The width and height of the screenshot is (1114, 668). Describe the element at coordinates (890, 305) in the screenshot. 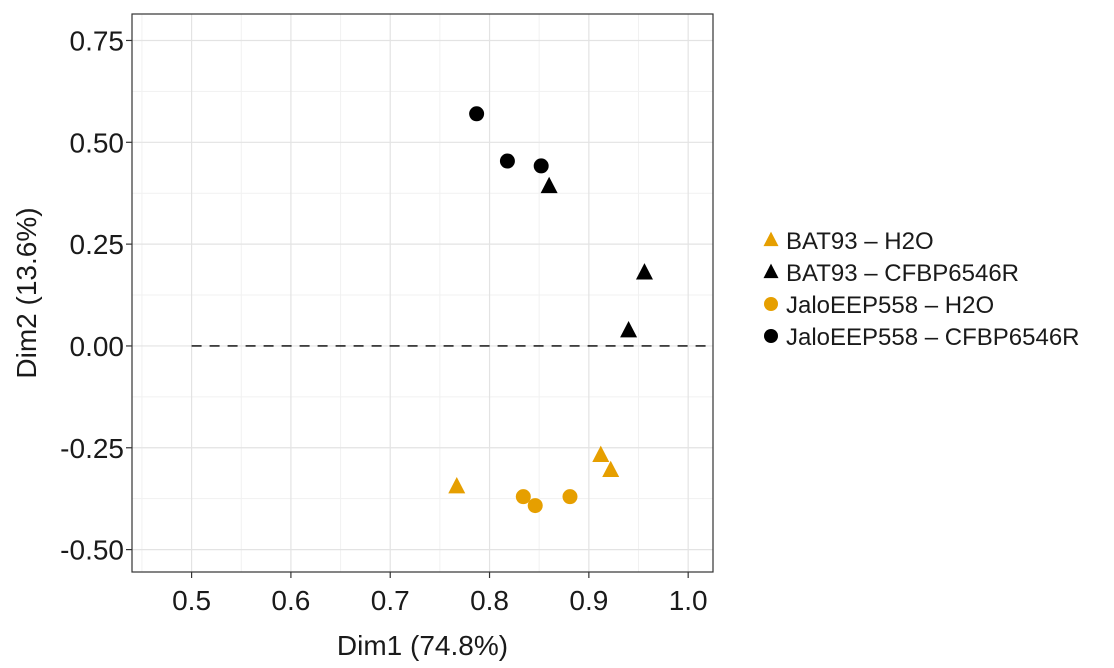

I see `legend-label: JaloEEP558 – H2O` at that location.